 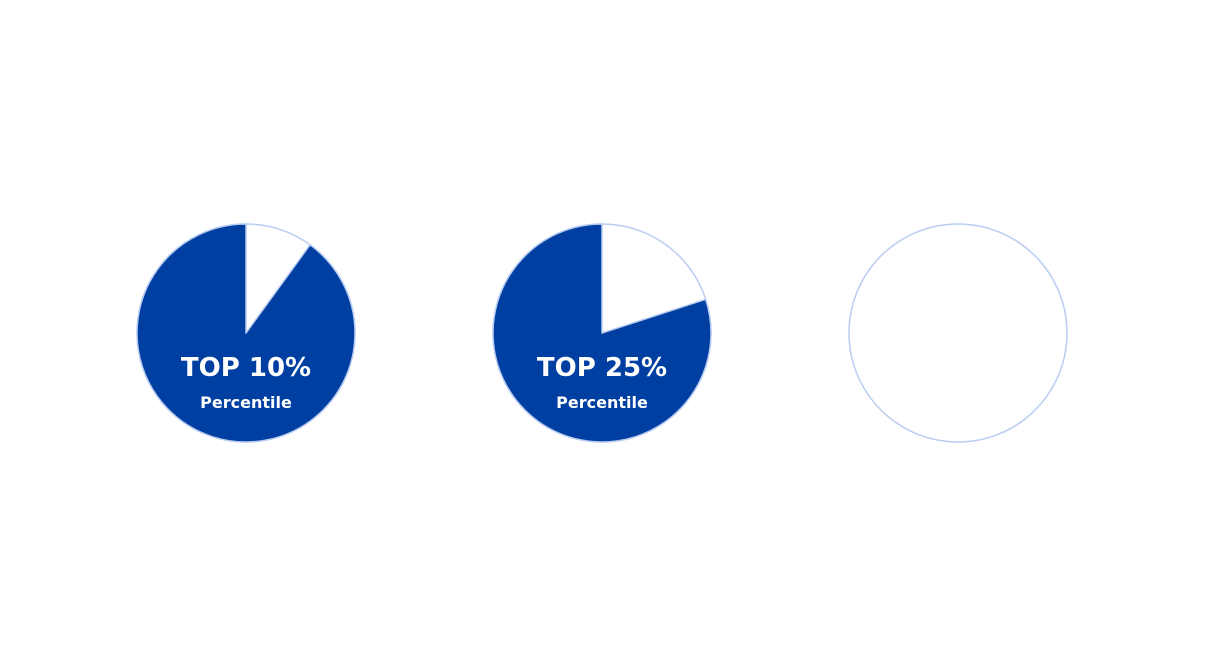 I want to click on pie-2-filled-slice, so click(x=602, y=333).